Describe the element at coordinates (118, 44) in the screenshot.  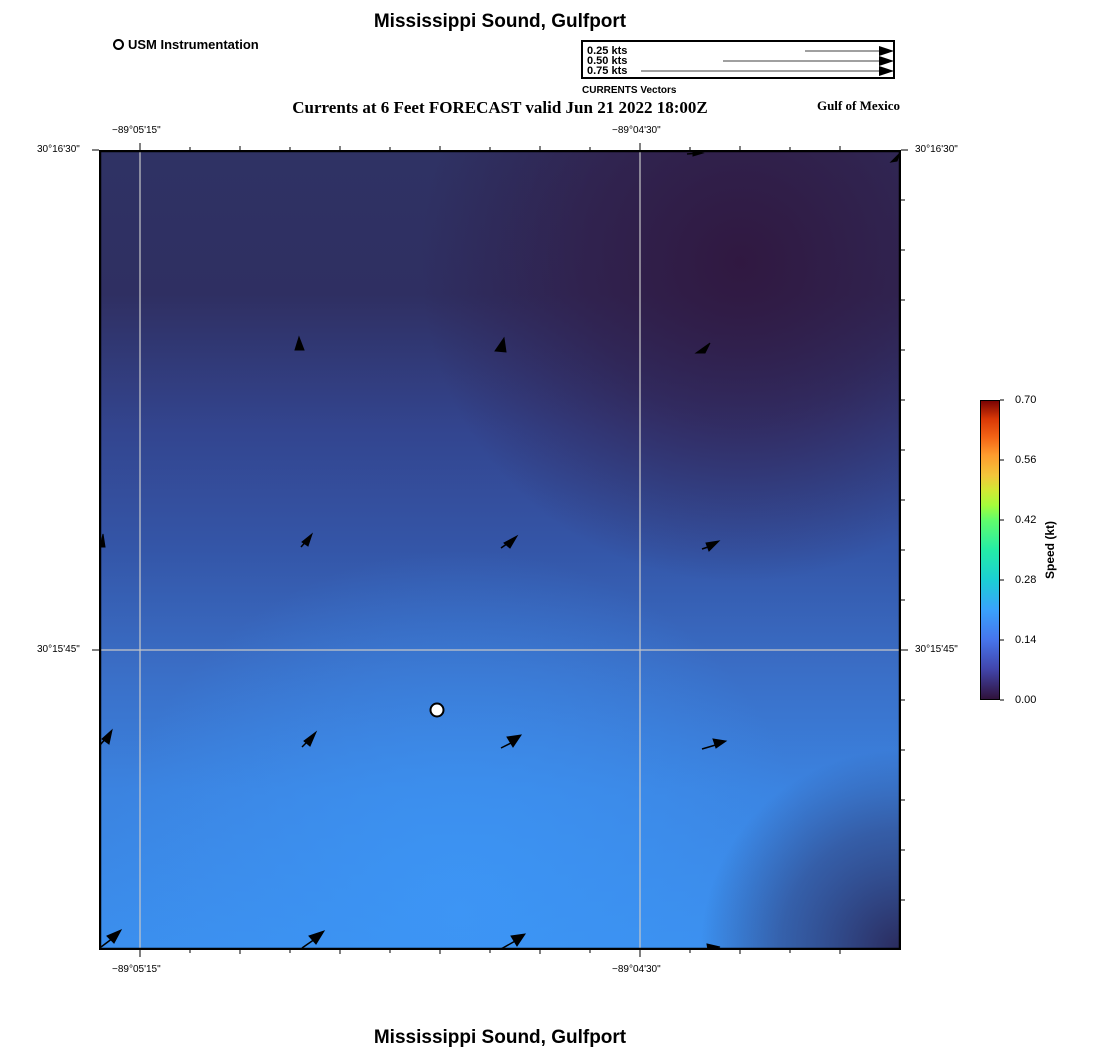
I see `instrument-marker-icon` at that location.